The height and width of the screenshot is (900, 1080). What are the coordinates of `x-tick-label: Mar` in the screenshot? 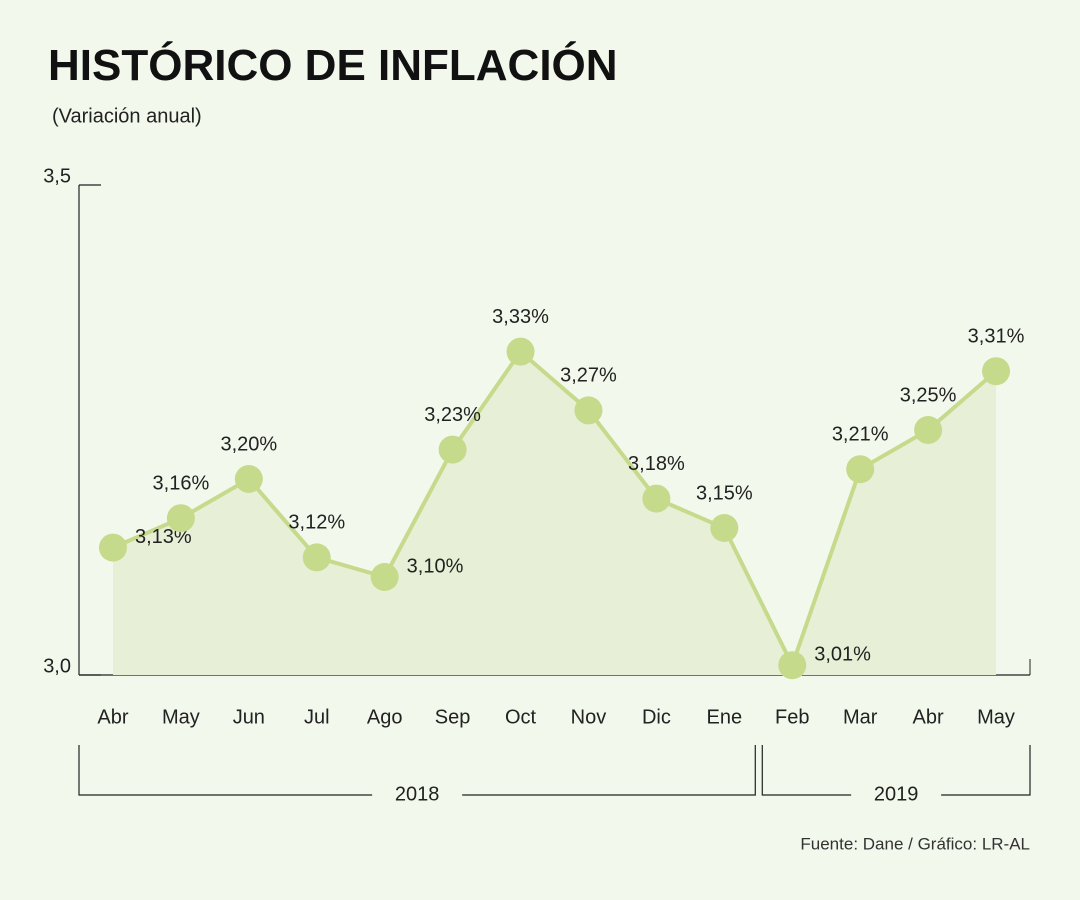 It's located at (860, 717).